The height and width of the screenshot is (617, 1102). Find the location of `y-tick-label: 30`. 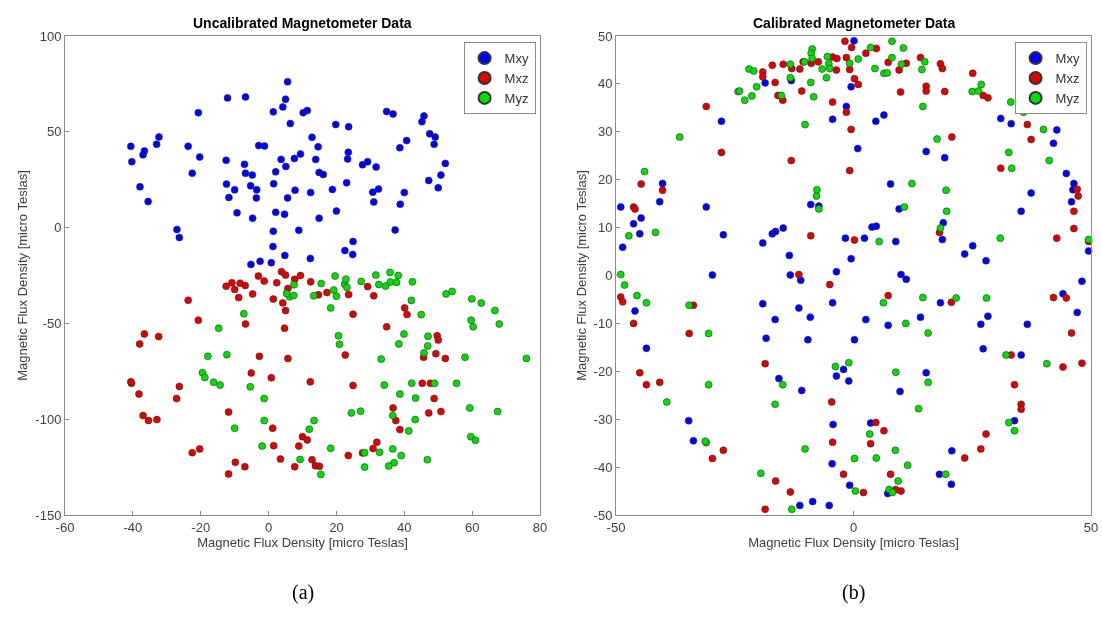

y-tick-label: 30 is located at coordinates (605, 132).